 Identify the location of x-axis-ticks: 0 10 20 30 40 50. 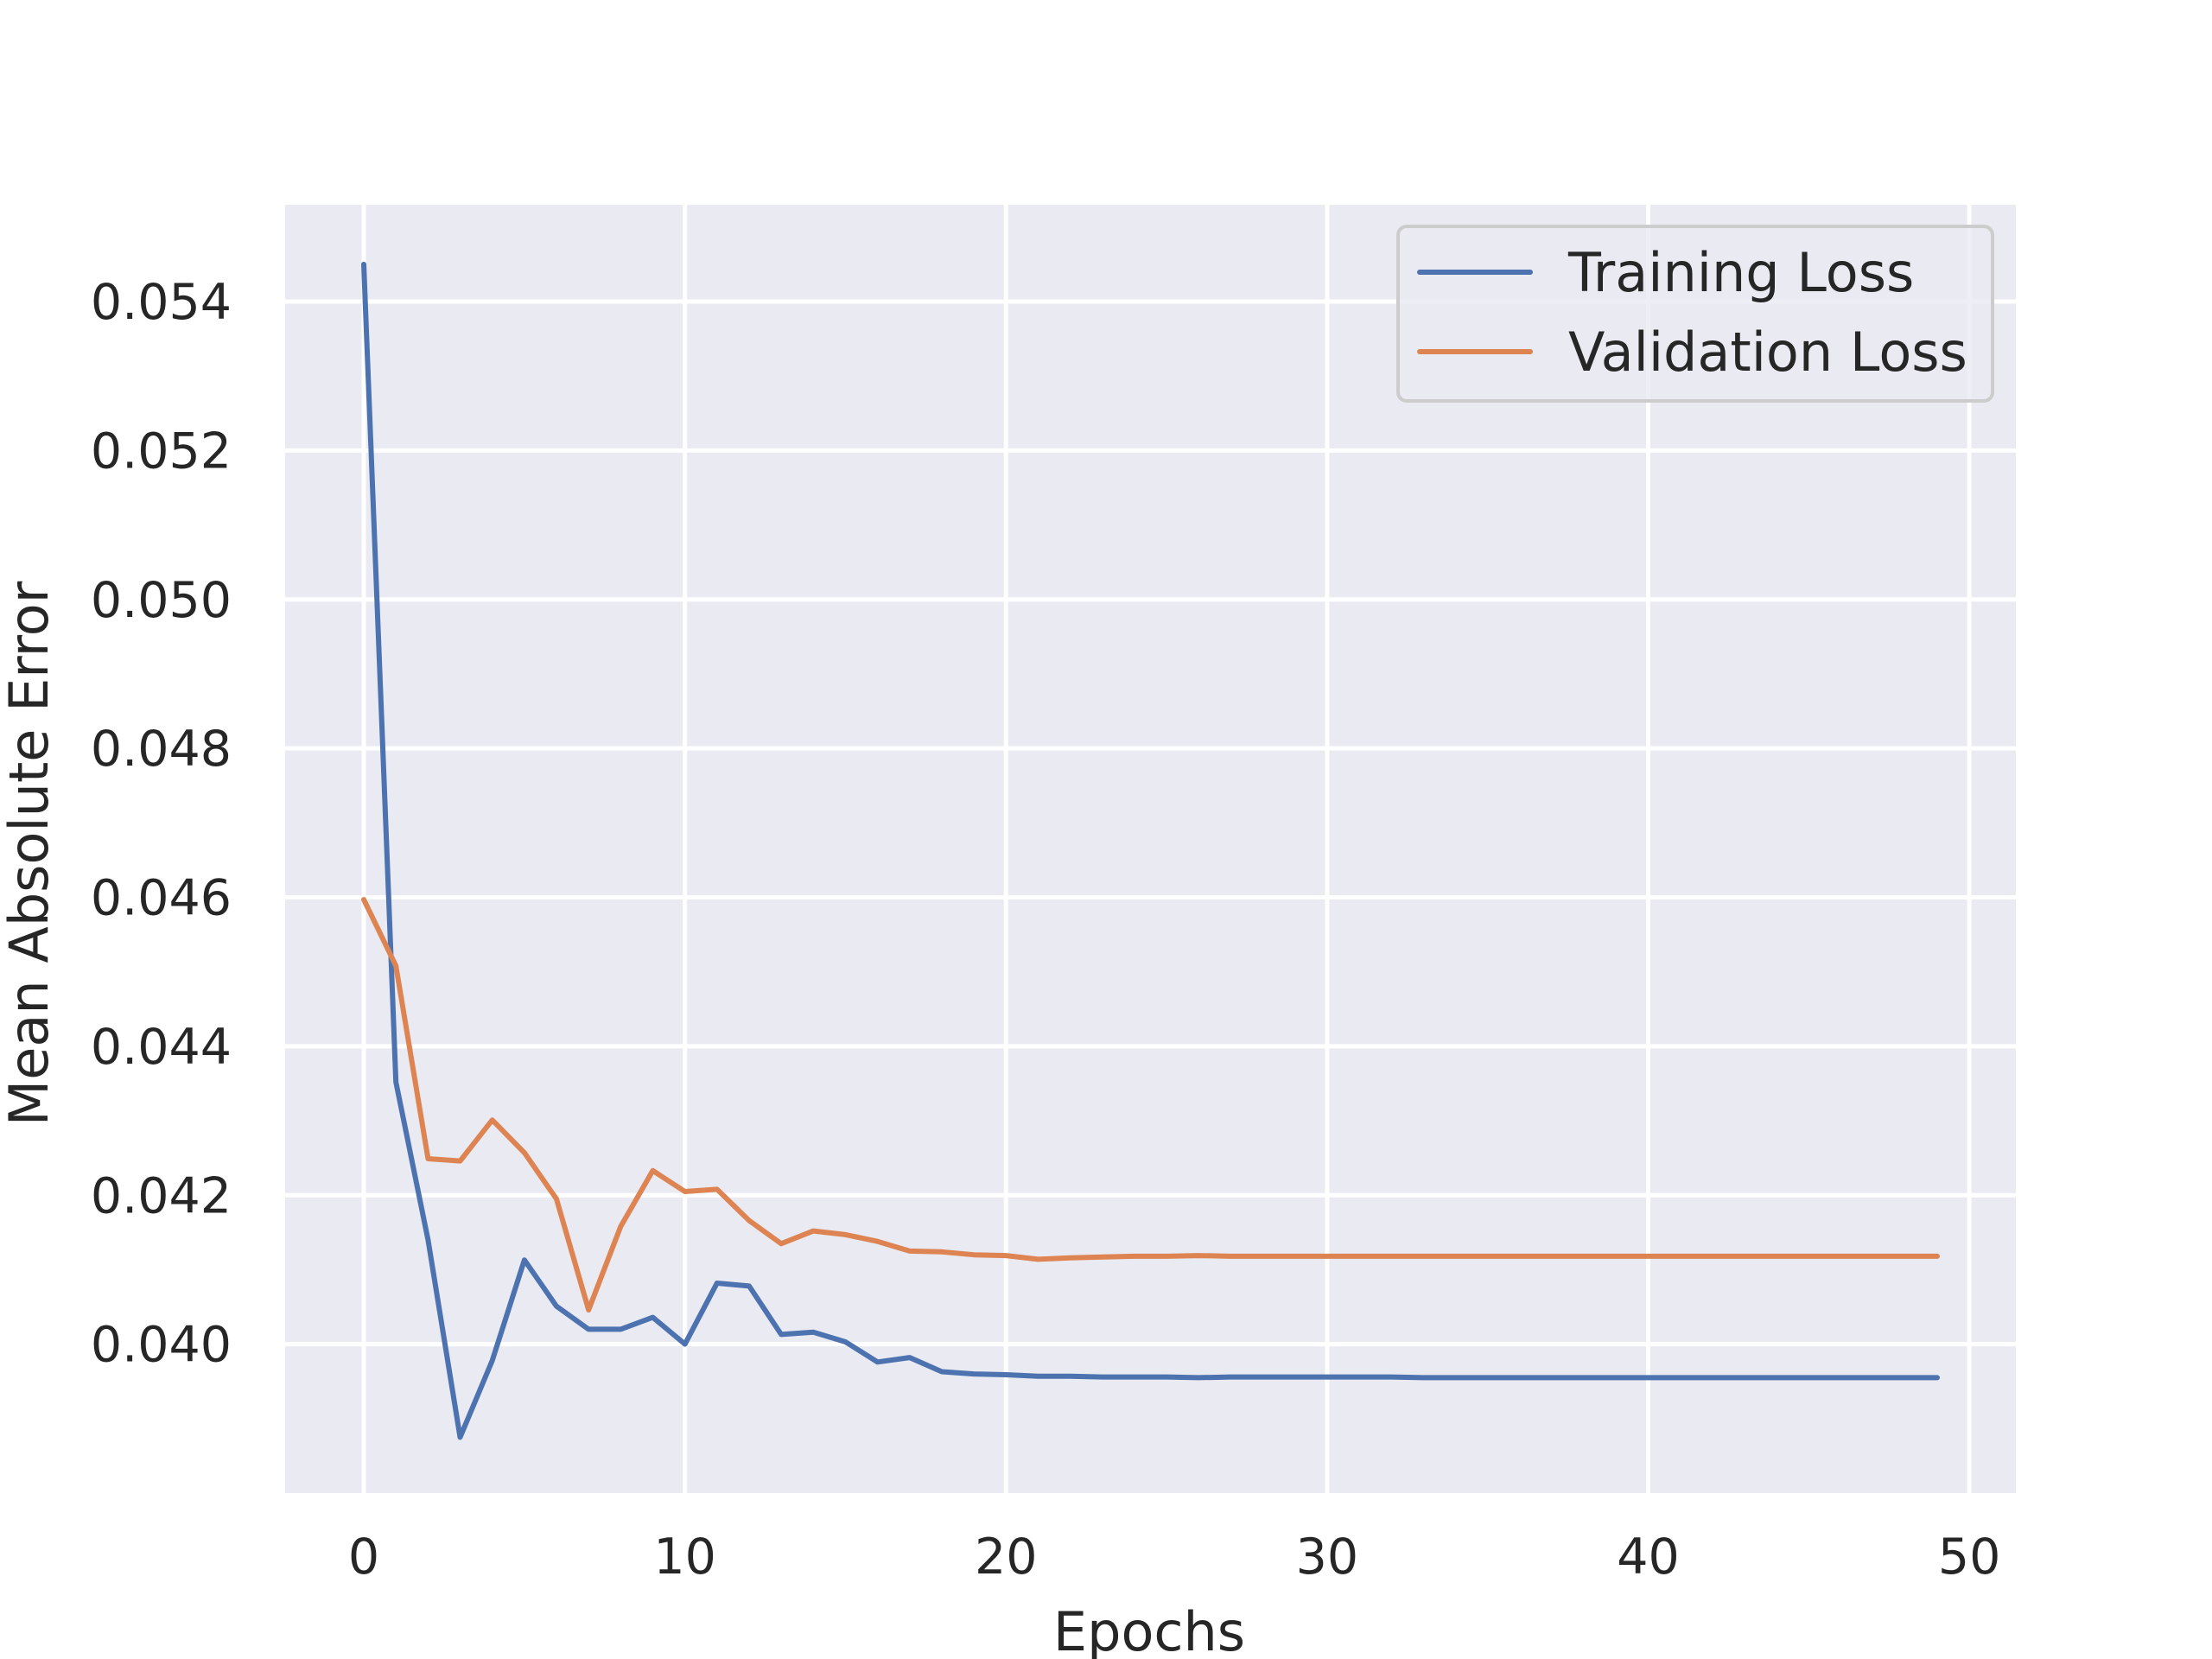
(1174, 1557).